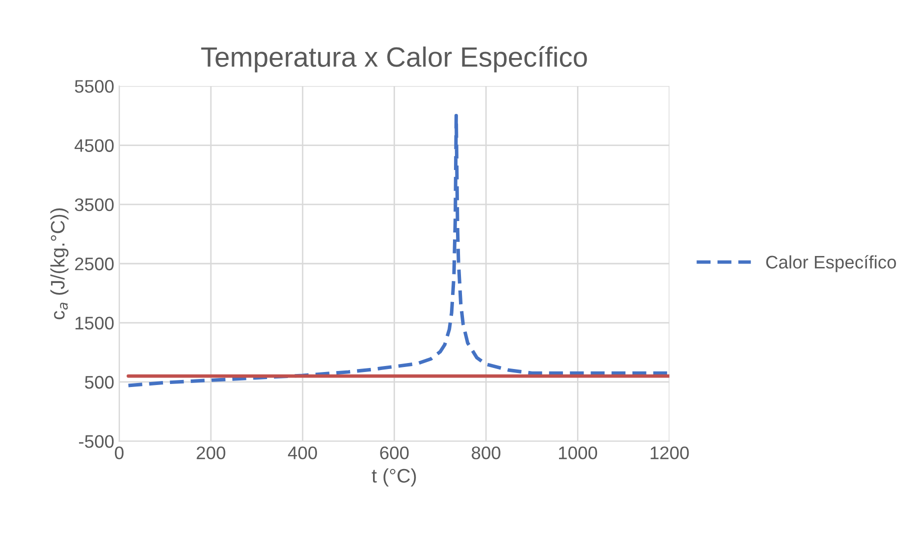  What do you see at coordinates (94, 264) in the screenshot?
I see `y-tick-label: 2500` at bounding box center [94, 264].